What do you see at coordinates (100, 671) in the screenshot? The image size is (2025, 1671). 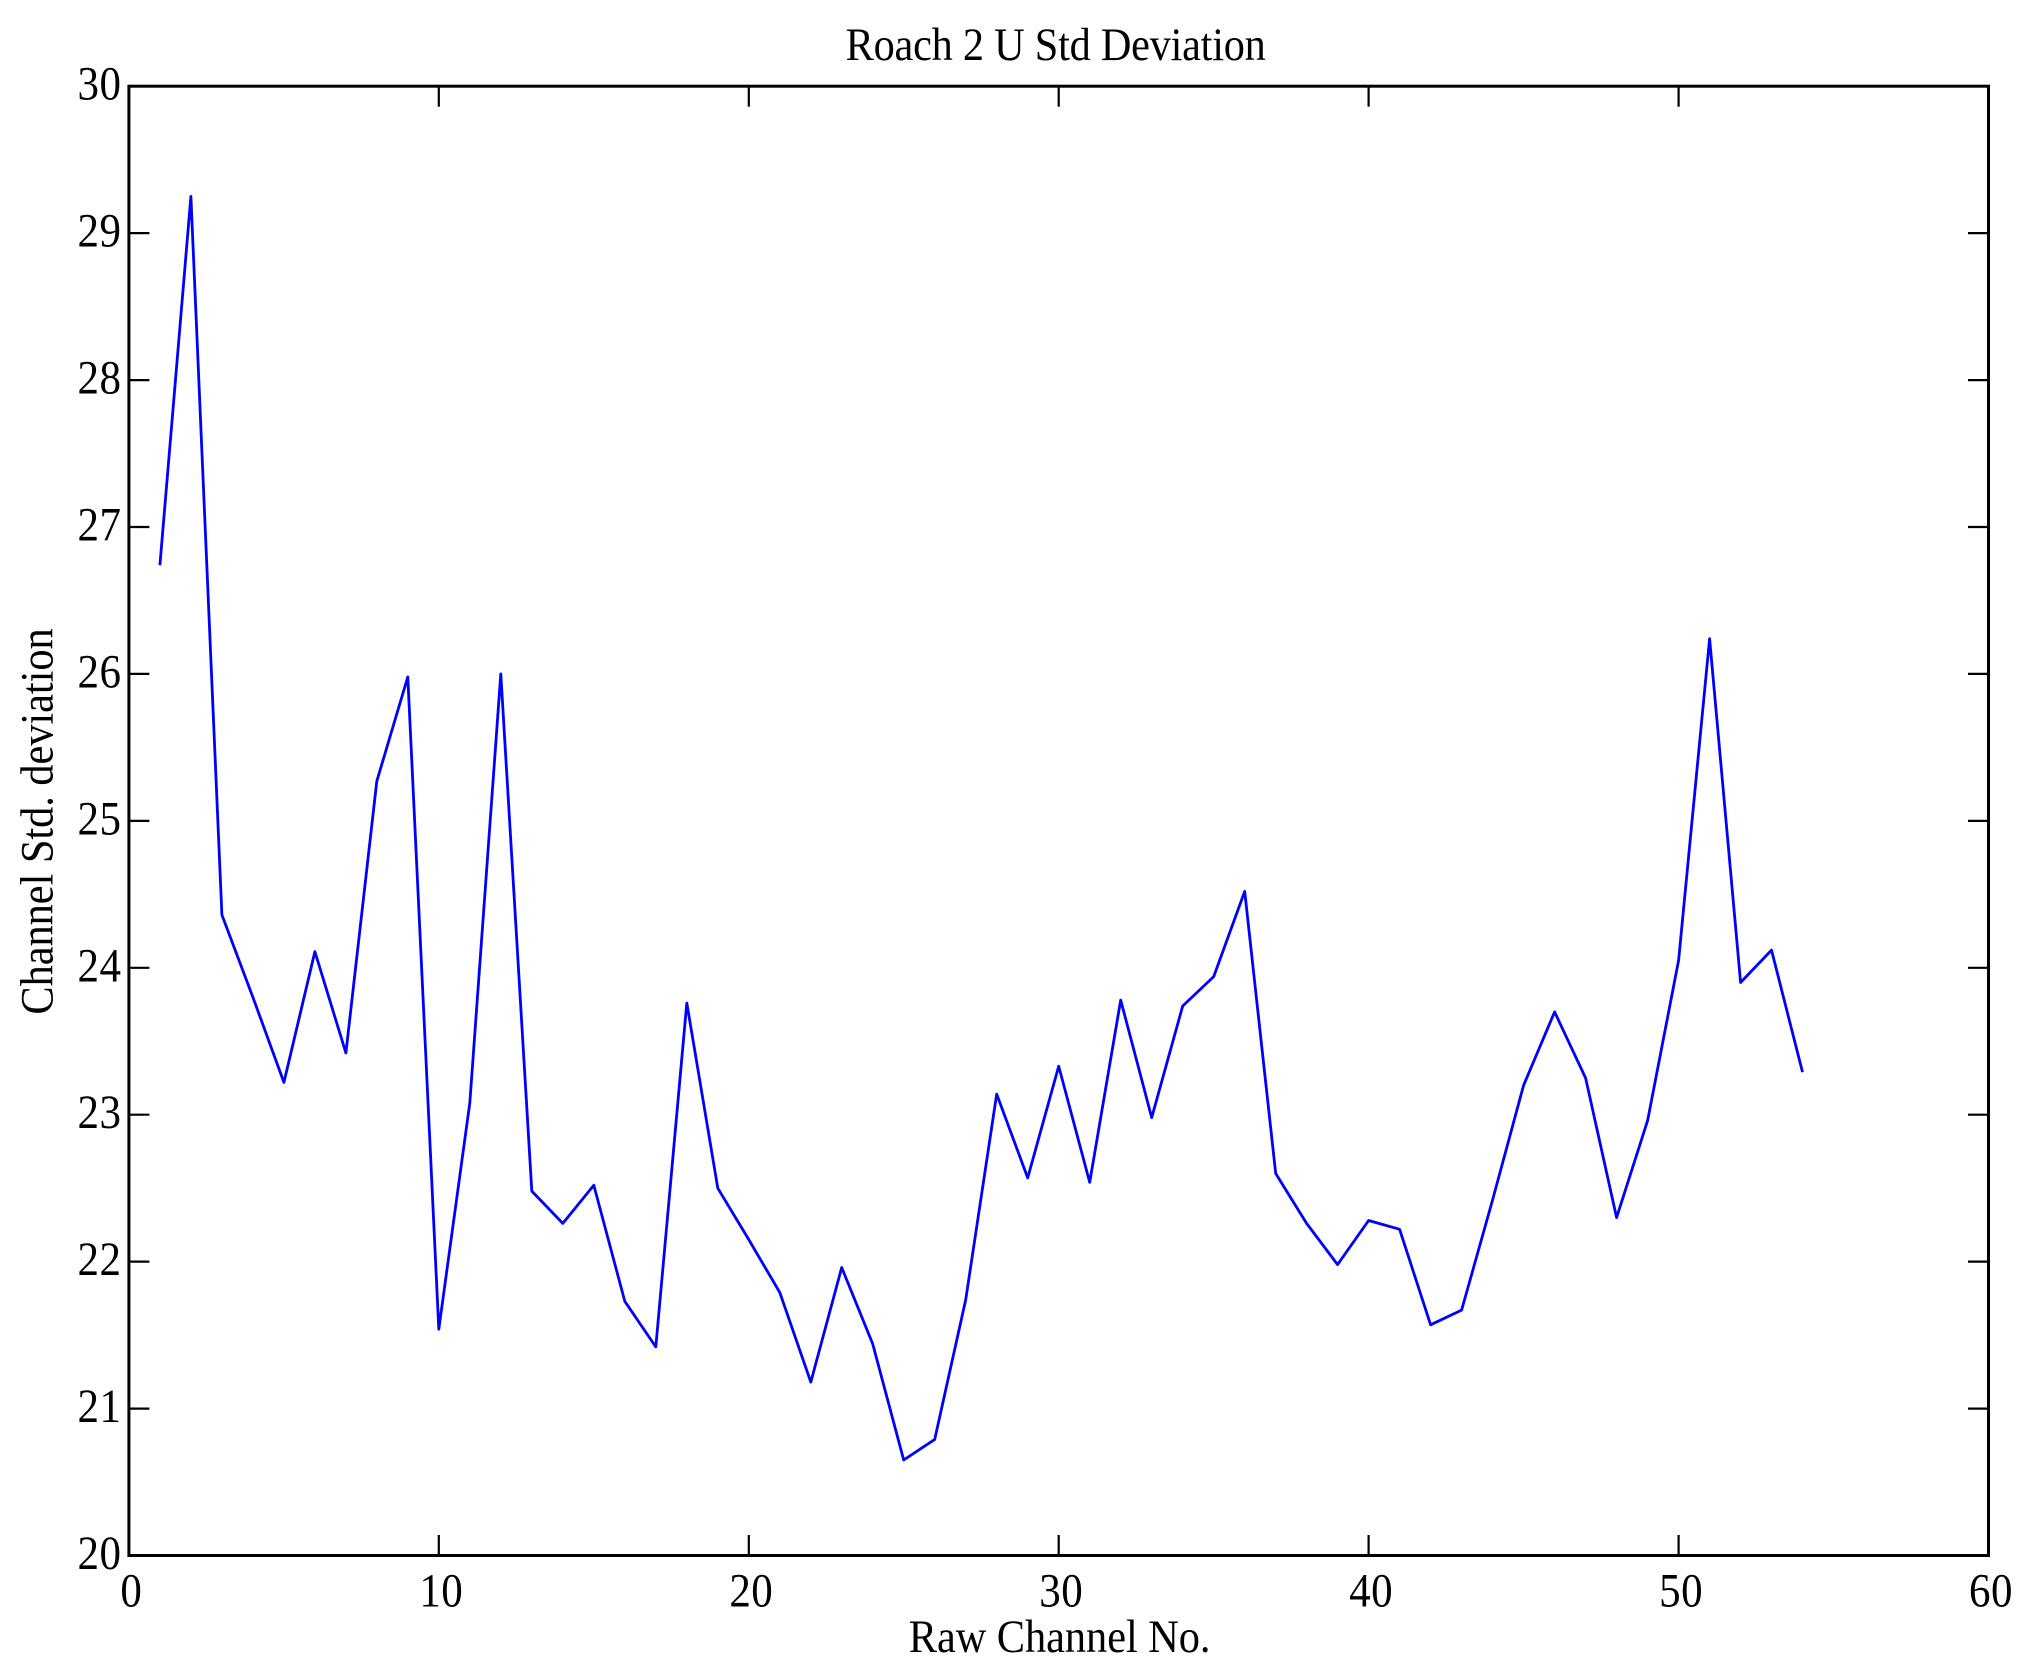 I see `svg-text: 26` at bounding box center [100, 671].